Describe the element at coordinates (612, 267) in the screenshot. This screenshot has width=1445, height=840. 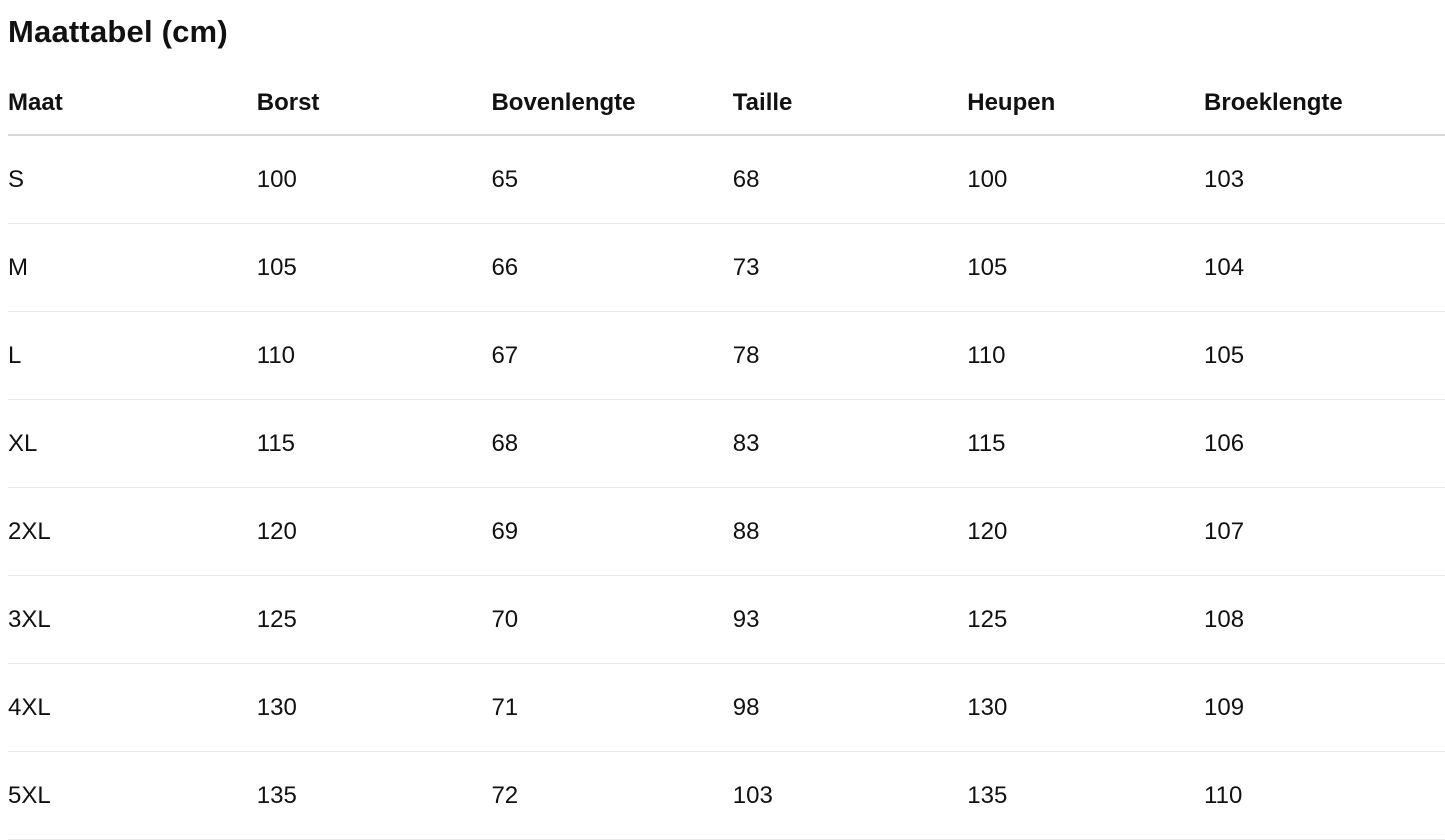
I see `table-cell: 66` at that location.